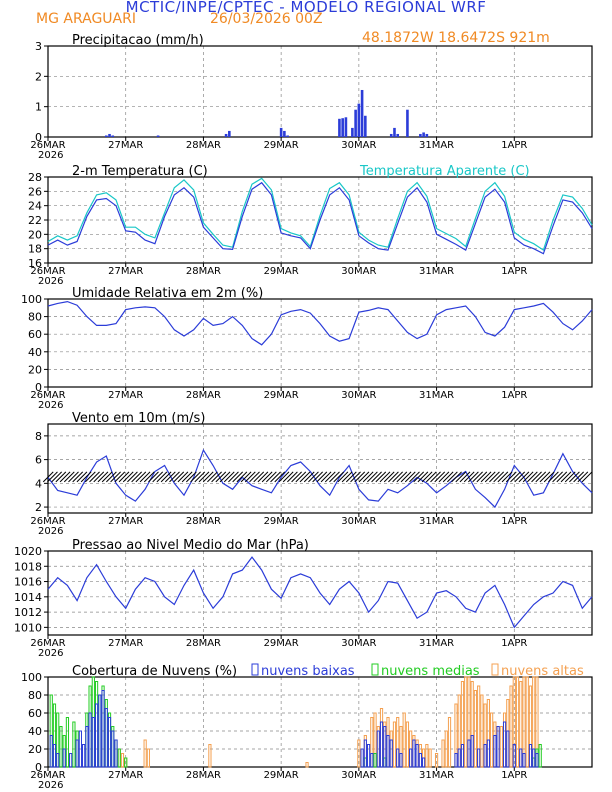 This screenshot has width=612, height=792. I want to click on wind-ytick-label: 2, so click(38, 507).